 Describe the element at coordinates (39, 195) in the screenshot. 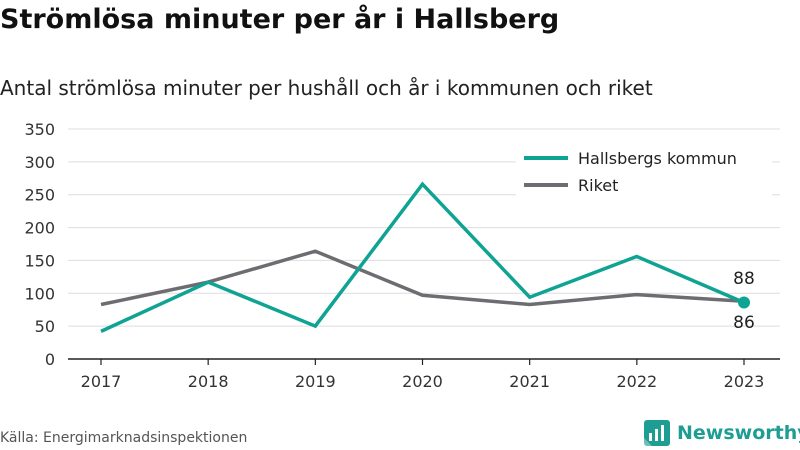

I see `y-tick-label: 250` at that location.